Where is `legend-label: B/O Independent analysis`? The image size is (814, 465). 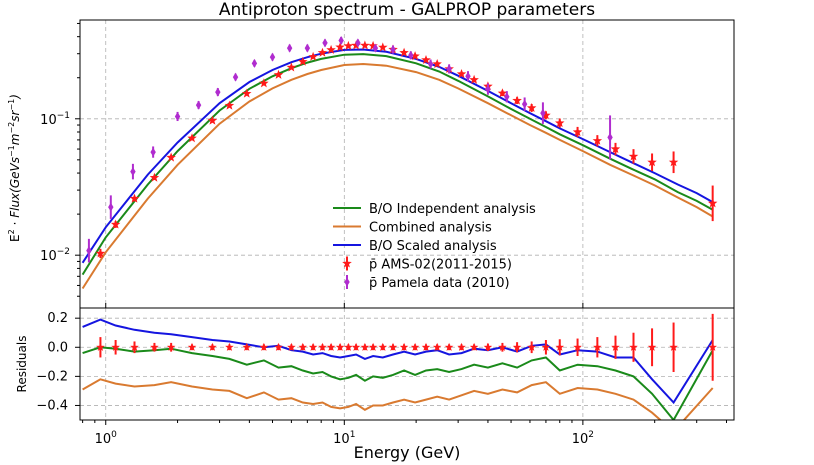 legend-label: B/O Independent analysis is located at coordinates (452, 209).